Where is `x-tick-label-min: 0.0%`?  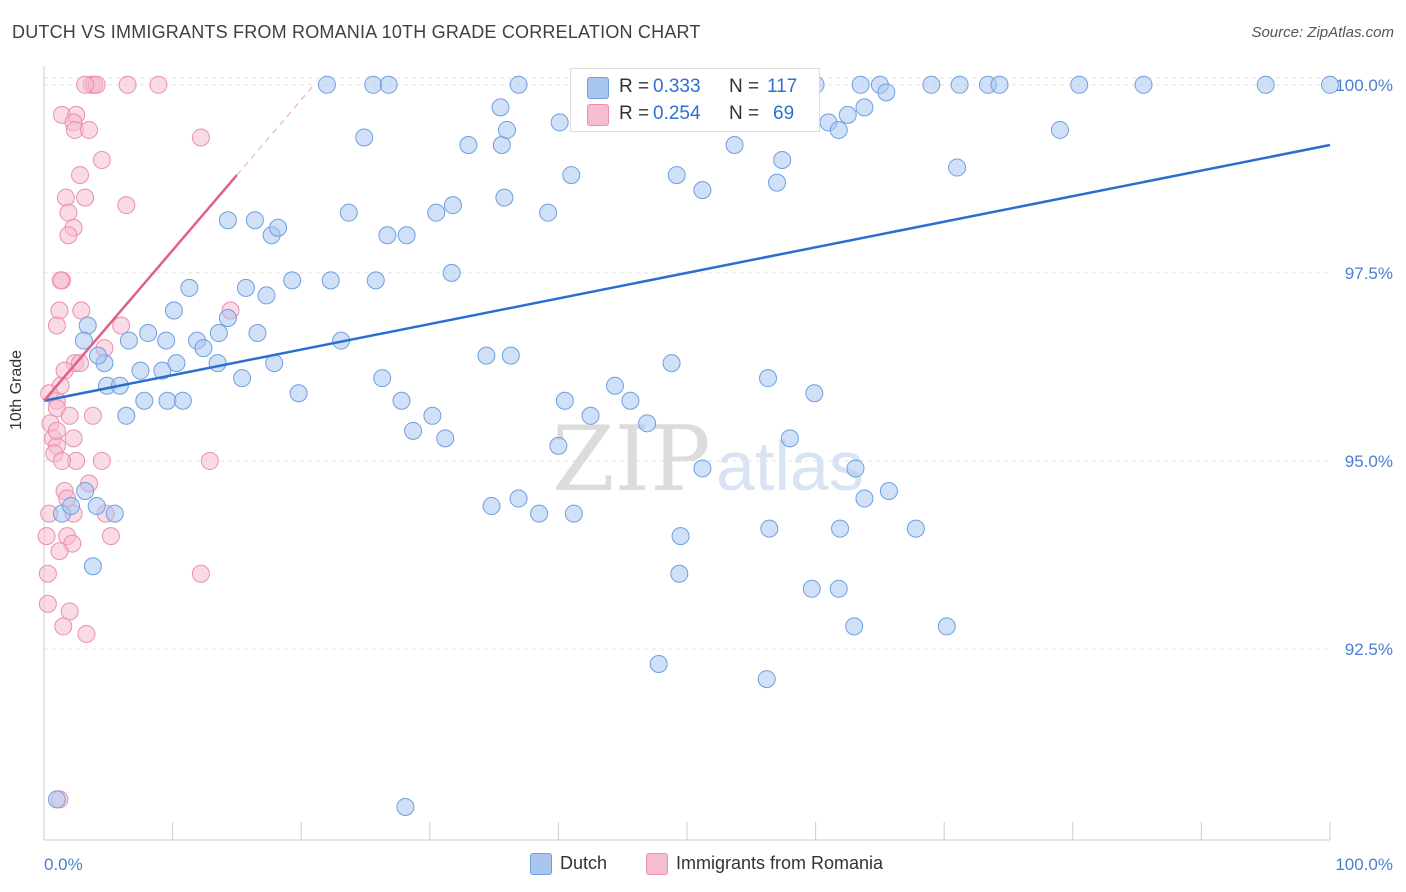 x-tick-label-min: 0.0% is located at coordinates (63, 864).